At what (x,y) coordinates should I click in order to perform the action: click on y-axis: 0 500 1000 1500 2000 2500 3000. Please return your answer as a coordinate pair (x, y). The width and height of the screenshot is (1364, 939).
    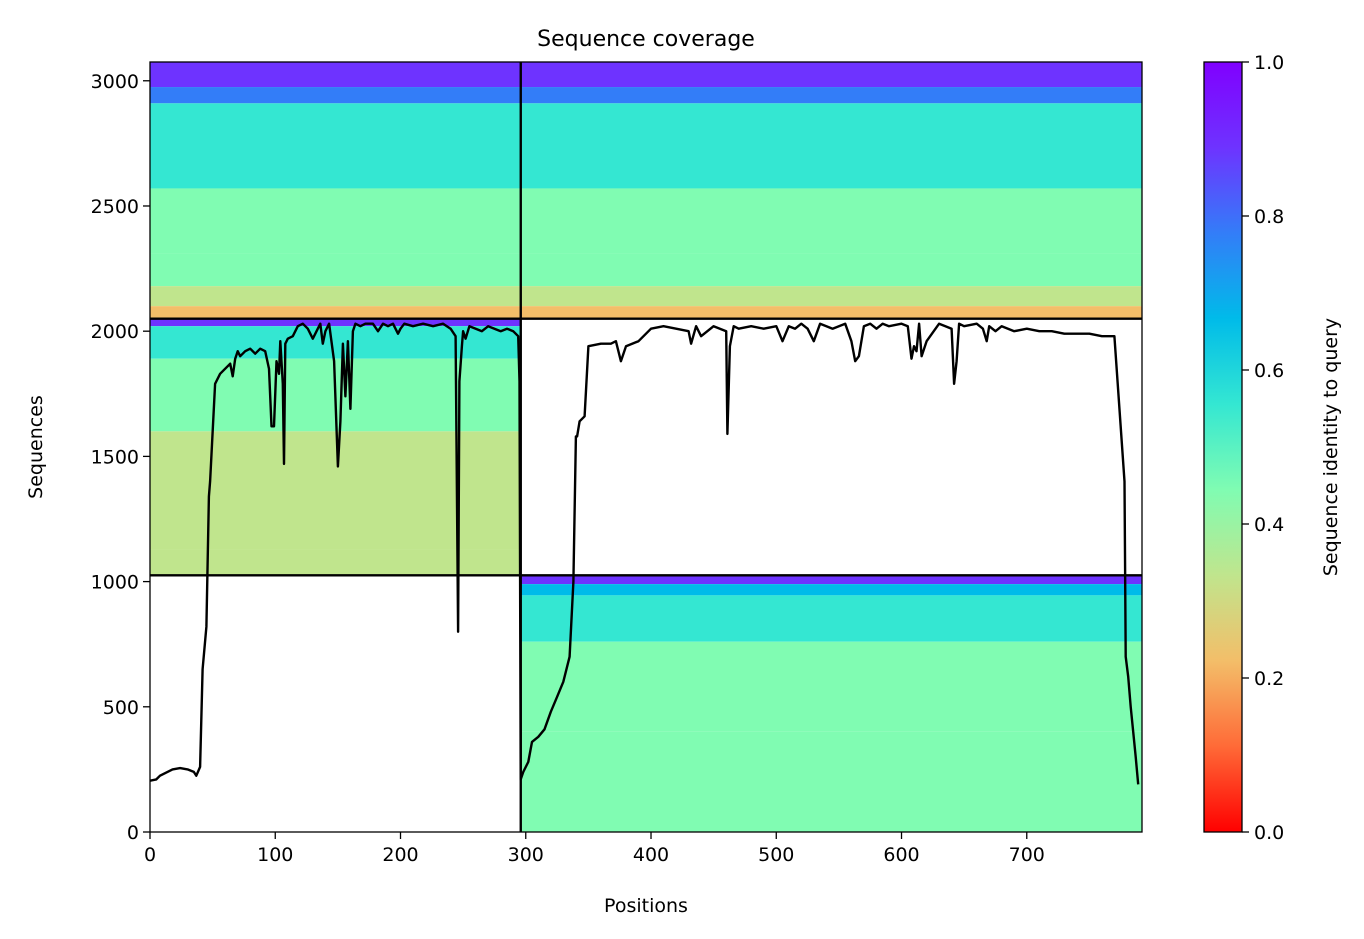
    Looking at the image, I should click on (120, 457).